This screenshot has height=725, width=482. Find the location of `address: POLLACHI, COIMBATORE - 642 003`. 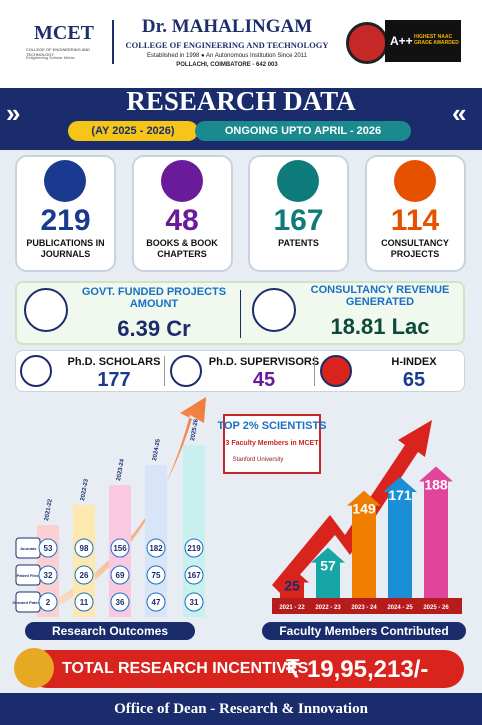

address: POLLACHI, COIMBATORE - 642 003 is located at coordinates (227, 65).